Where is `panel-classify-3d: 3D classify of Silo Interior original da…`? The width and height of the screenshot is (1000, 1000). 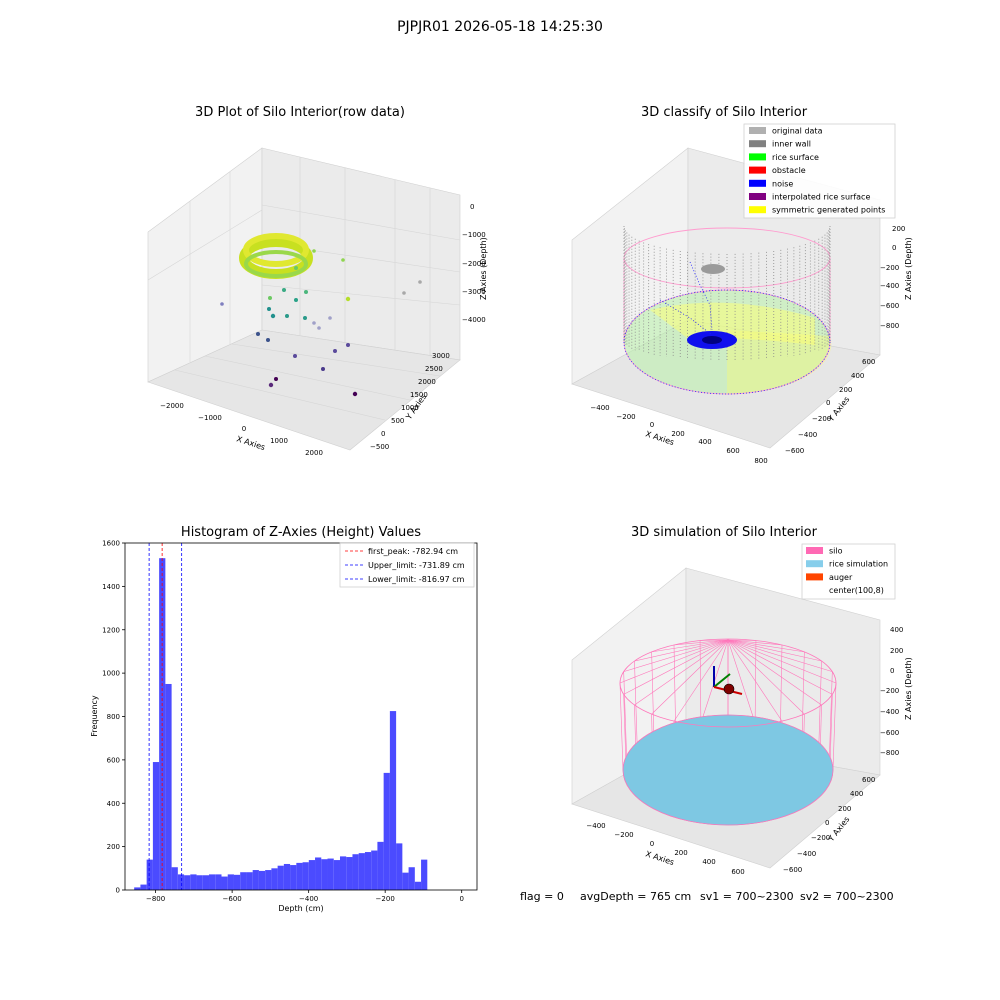 panel-classify-3d: 3D classify of Silo Interior original da… is located at coordinates (742, 285).